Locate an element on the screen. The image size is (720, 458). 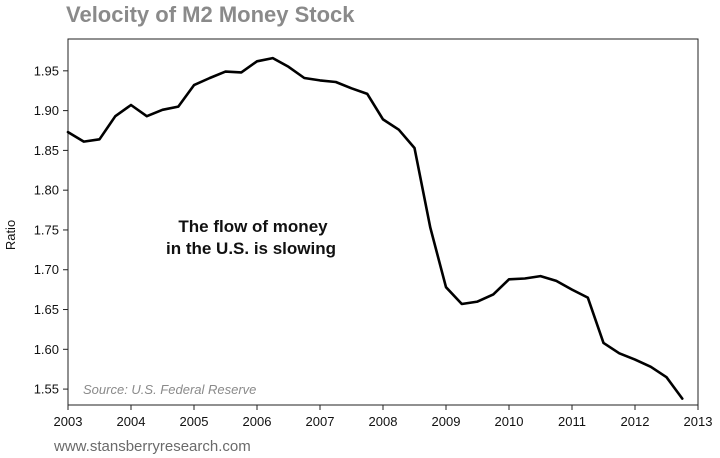
y-axis: 1.55 1.60 1.65 1.70 1.75 1.80 1.85 1.90 1.95 is located at coordinates (51, 230).